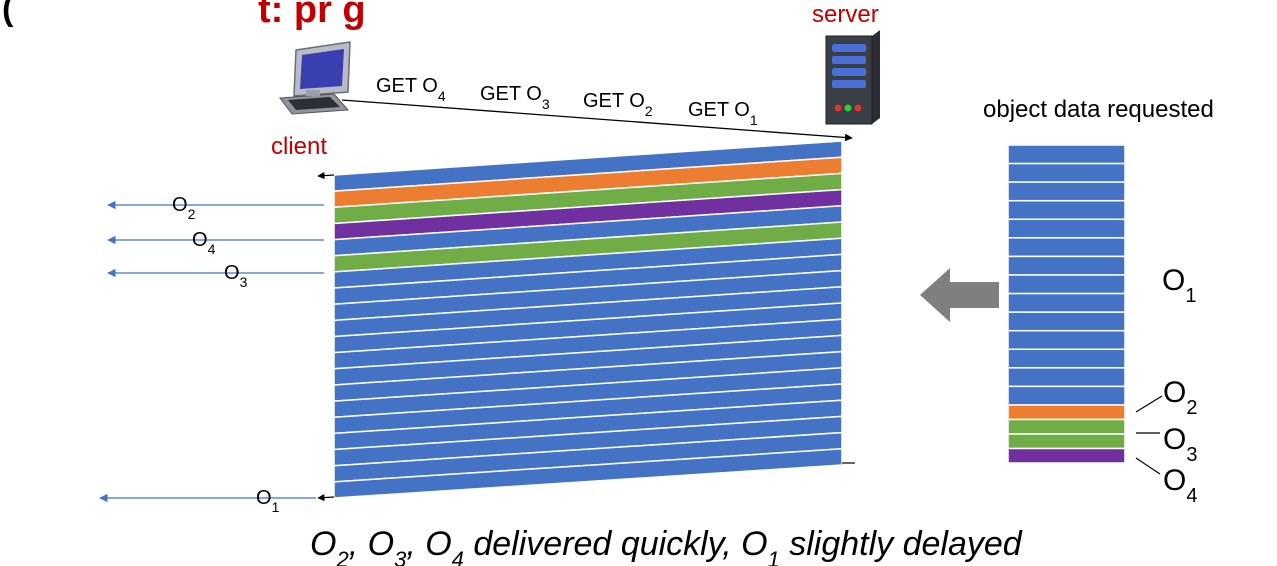  Describe the element at coordinates (754, 120) in the screenshot. I see `get-o1-sub: 1` at that location.